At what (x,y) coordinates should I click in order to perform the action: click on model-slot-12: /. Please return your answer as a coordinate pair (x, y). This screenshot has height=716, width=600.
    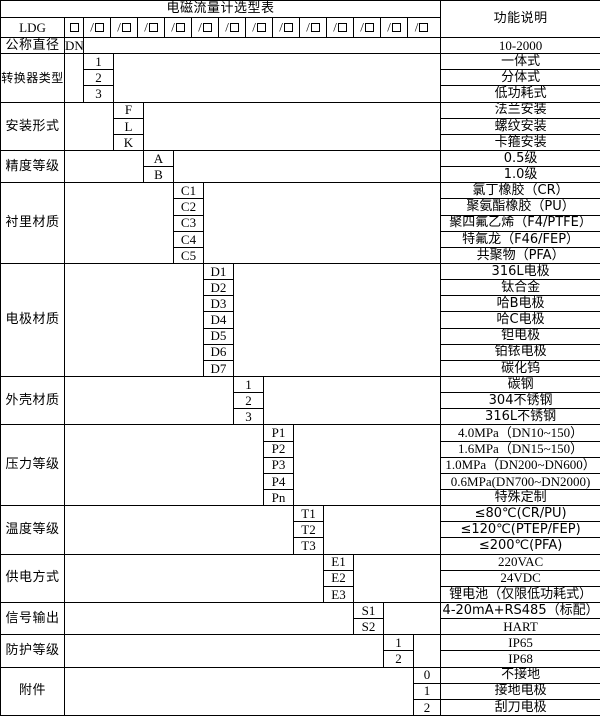
    Looking at the image, I should click on (394, 27).